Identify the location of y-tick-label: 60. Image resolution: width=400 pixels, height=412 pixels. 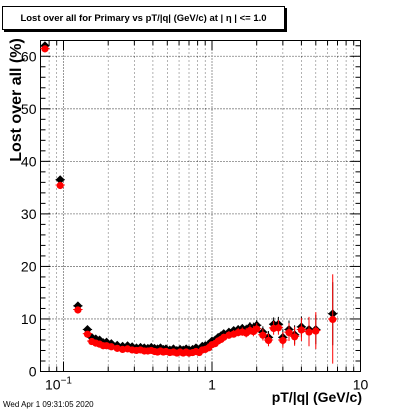
(29, 56).